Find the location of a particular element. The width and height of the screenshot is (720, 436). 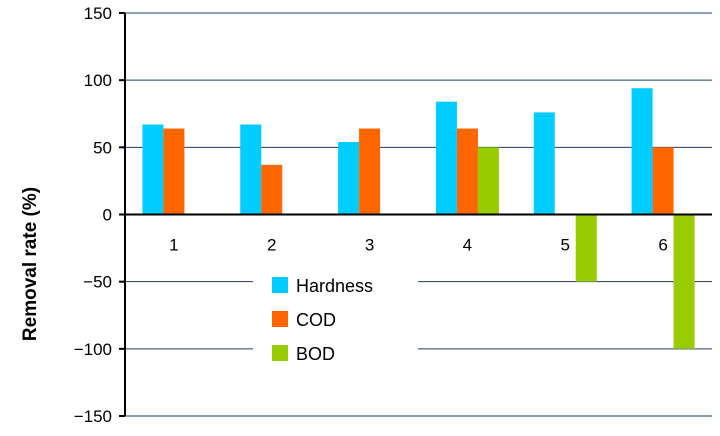

legend-label-bod: BOD is located at coordinates (315, 354).